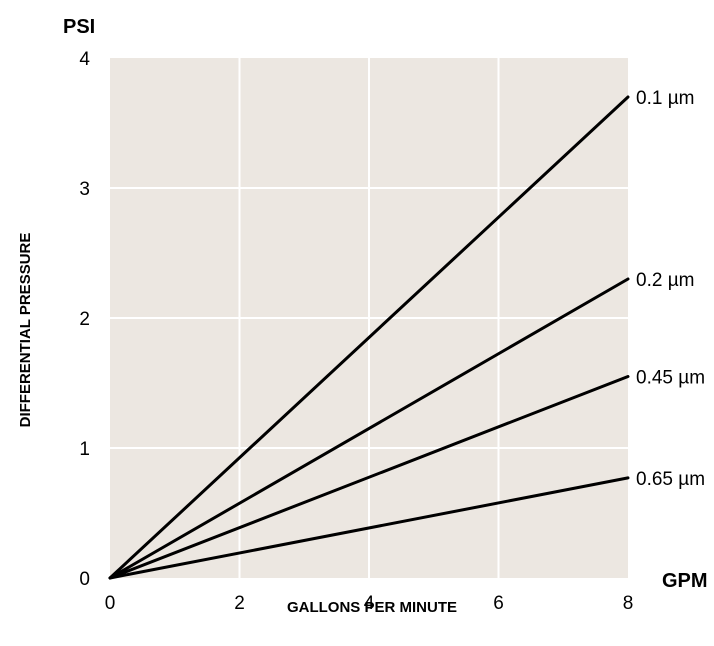 The height and width of the screenshot is (646, 714). What do you see at coordinates (498, 603) in the screenshot?
I see `x-tick-label-6: 6` at bounding box center [498, 603].